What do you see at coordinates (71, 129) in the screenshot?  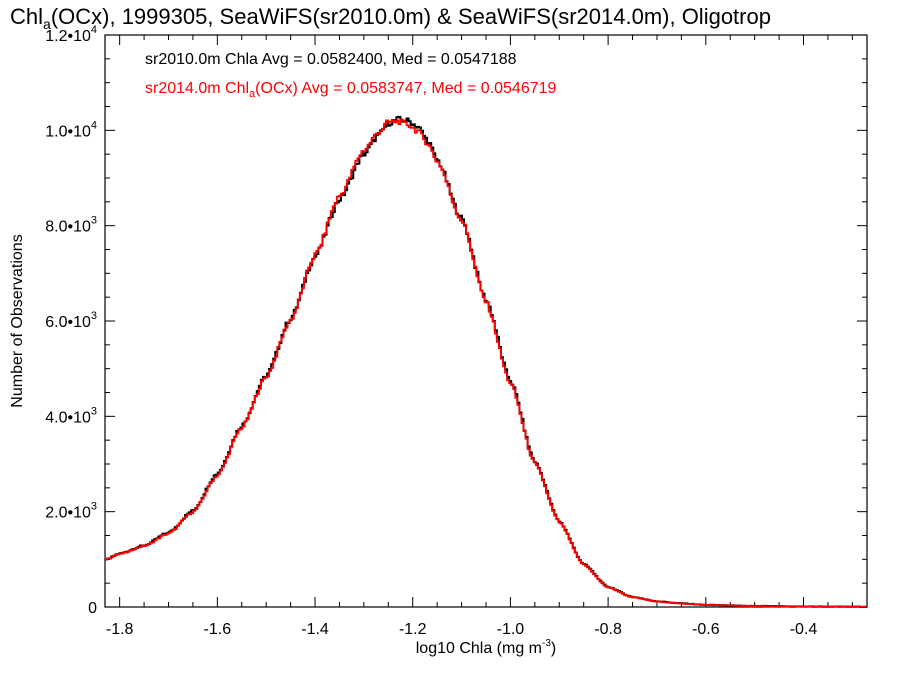 I see `y-tick-label: 1.0•104` at bounding box center [71, 129].